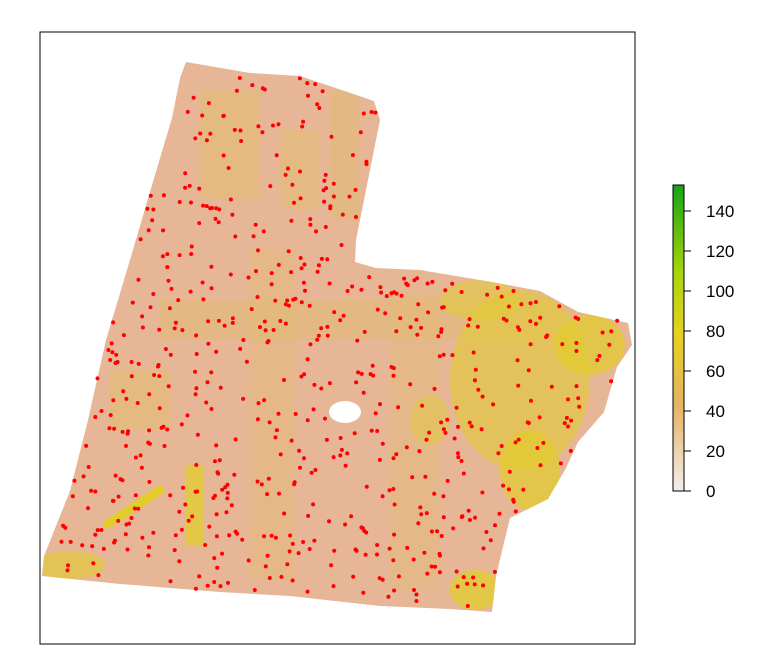  I want to click on legend: 0 20 40 60 80 100 120 140, so click(703, 342).